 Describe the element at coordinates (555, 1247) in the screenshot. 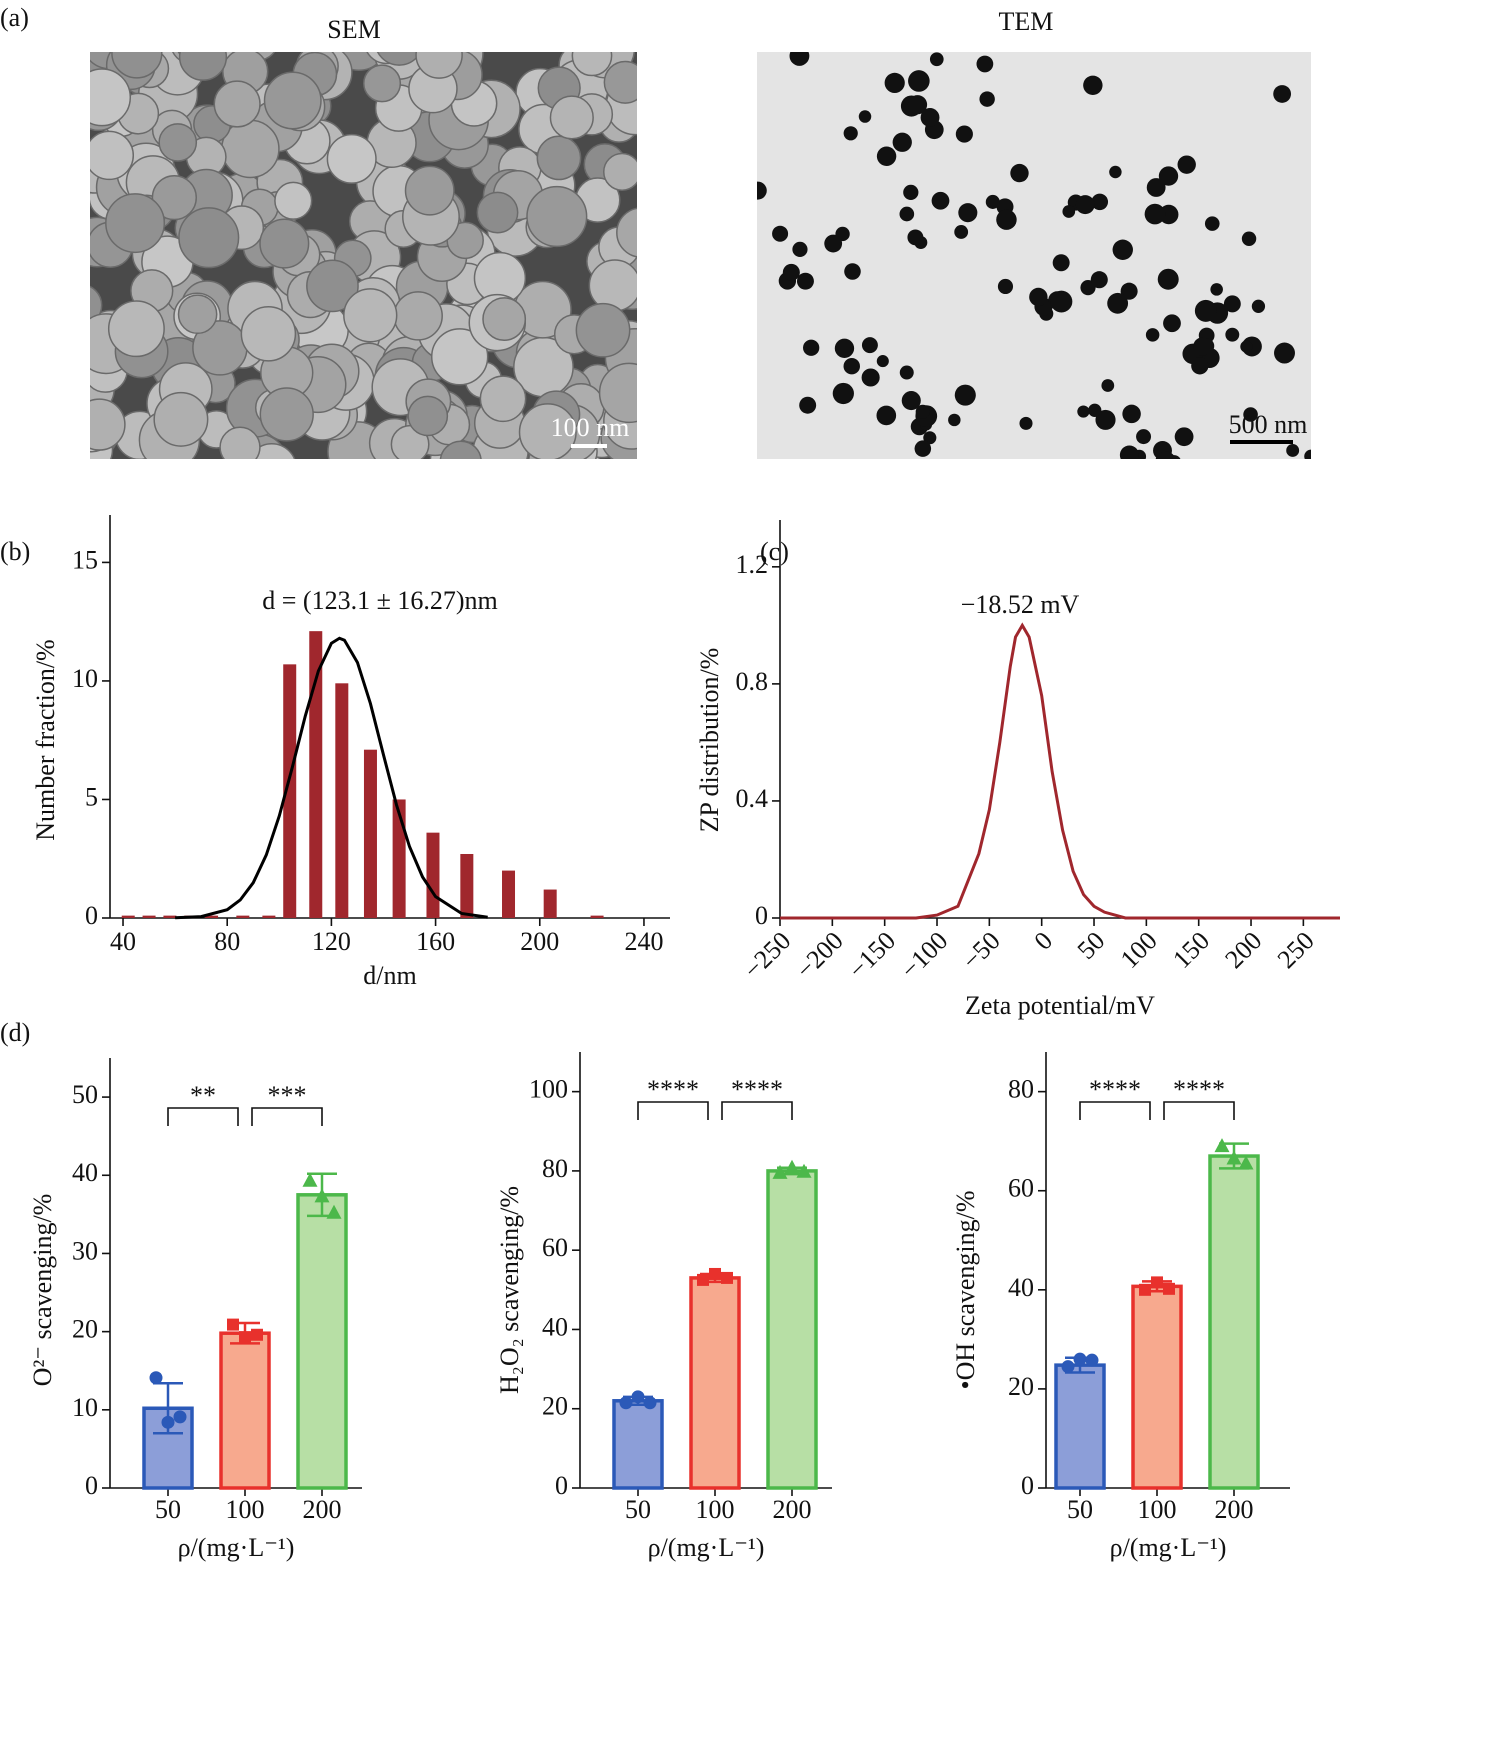

I see `y-tick-label: 60` at that location.